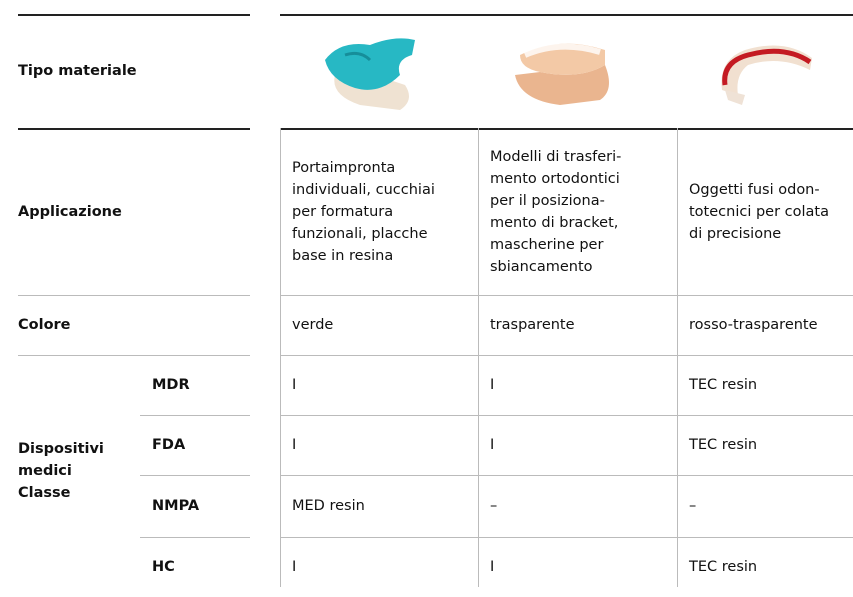 Image resolution: width=853 pixels, height=597 pixels. Describe the element at coordinates (78, 471) in the screenshot. I see `row-label: Dispositivi medici Classe` at that location.